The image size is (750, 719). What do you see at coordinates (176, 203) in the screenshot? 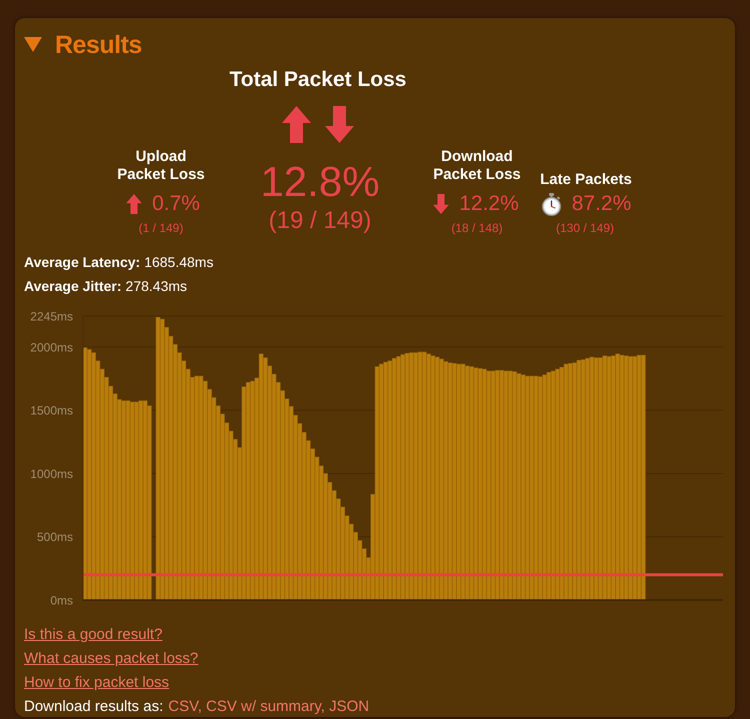
I see `text: 0.7%` at bounding box center [176, 203].